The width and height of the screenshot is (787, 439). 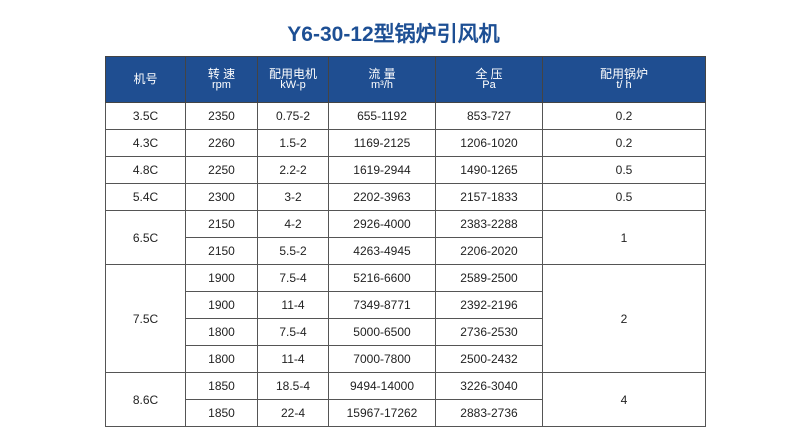 I want to click on pressure-cell: 2500-2432, so click(x=489, y=359).